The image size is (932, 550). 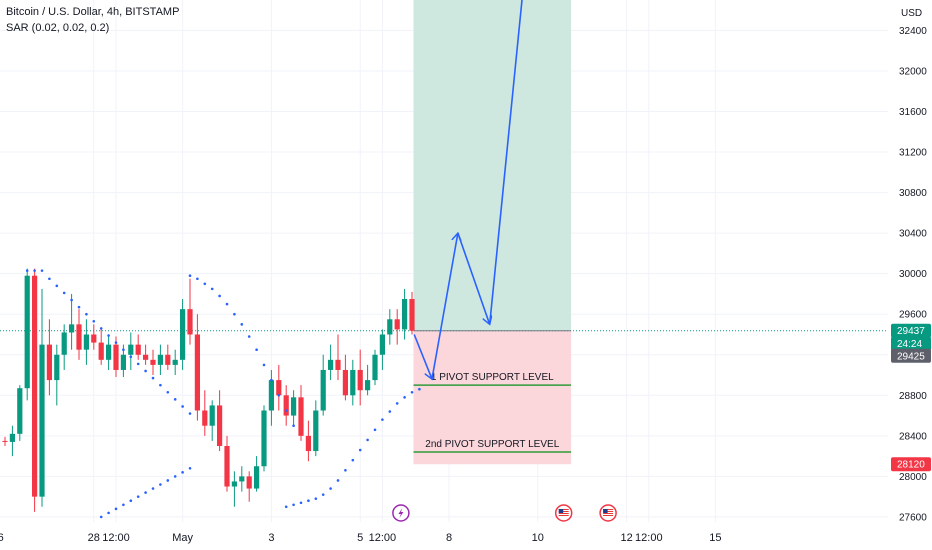 I want to click on x-tick-label: 3, so click(x=271, y=538).